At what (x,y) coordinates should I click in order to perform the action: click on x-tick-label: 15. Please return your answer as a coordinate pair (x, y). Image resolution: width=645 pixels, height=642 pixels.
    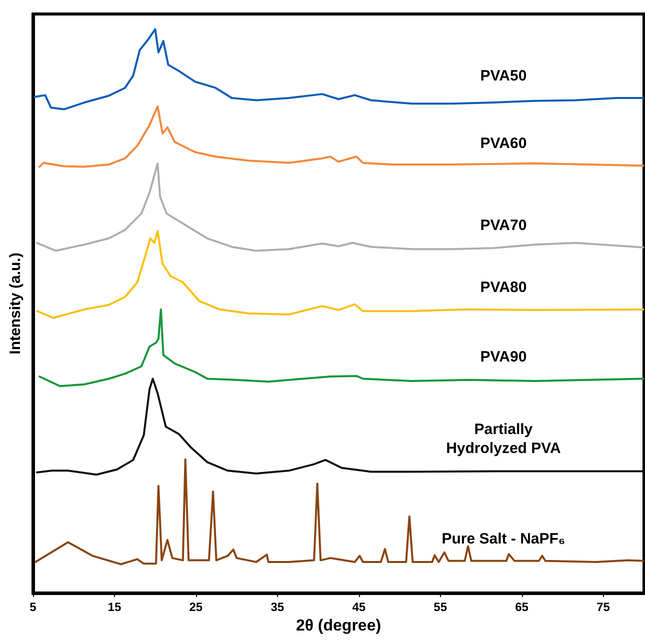
    Looking at the image, I should click on (115, 607).